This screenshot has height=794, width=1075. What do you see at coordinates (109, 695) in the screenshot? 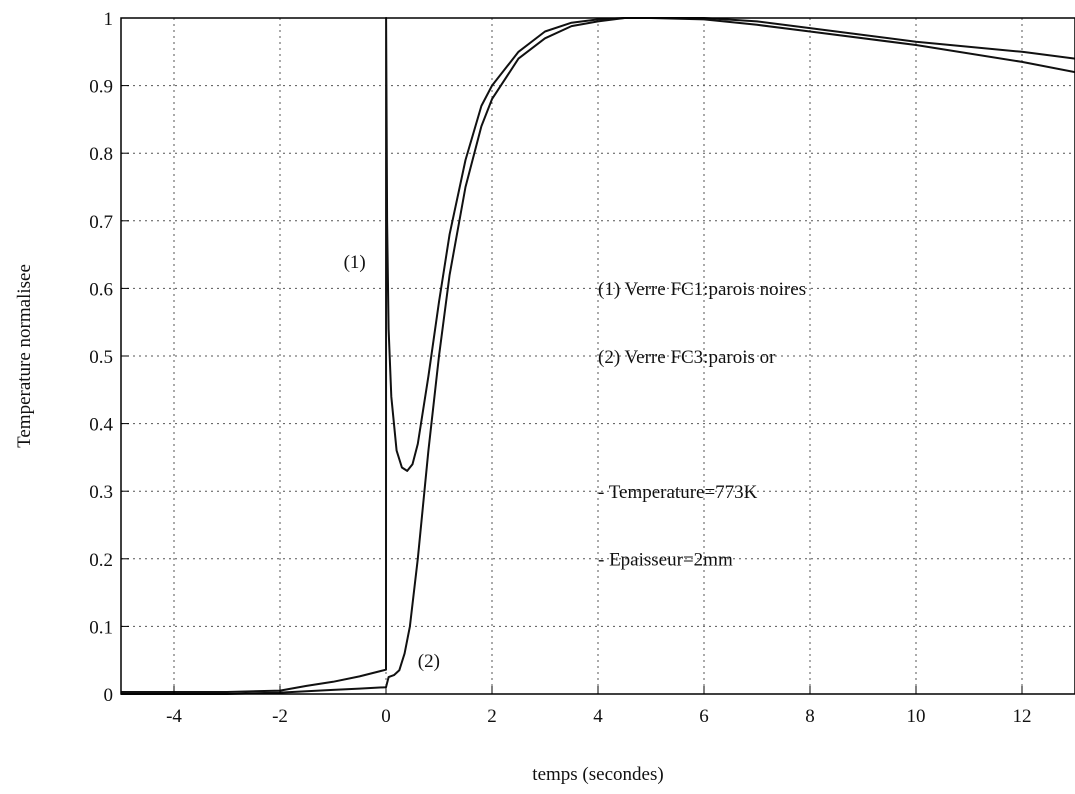
I see `y-tick-label: 0` at bounding box center [109, 695].